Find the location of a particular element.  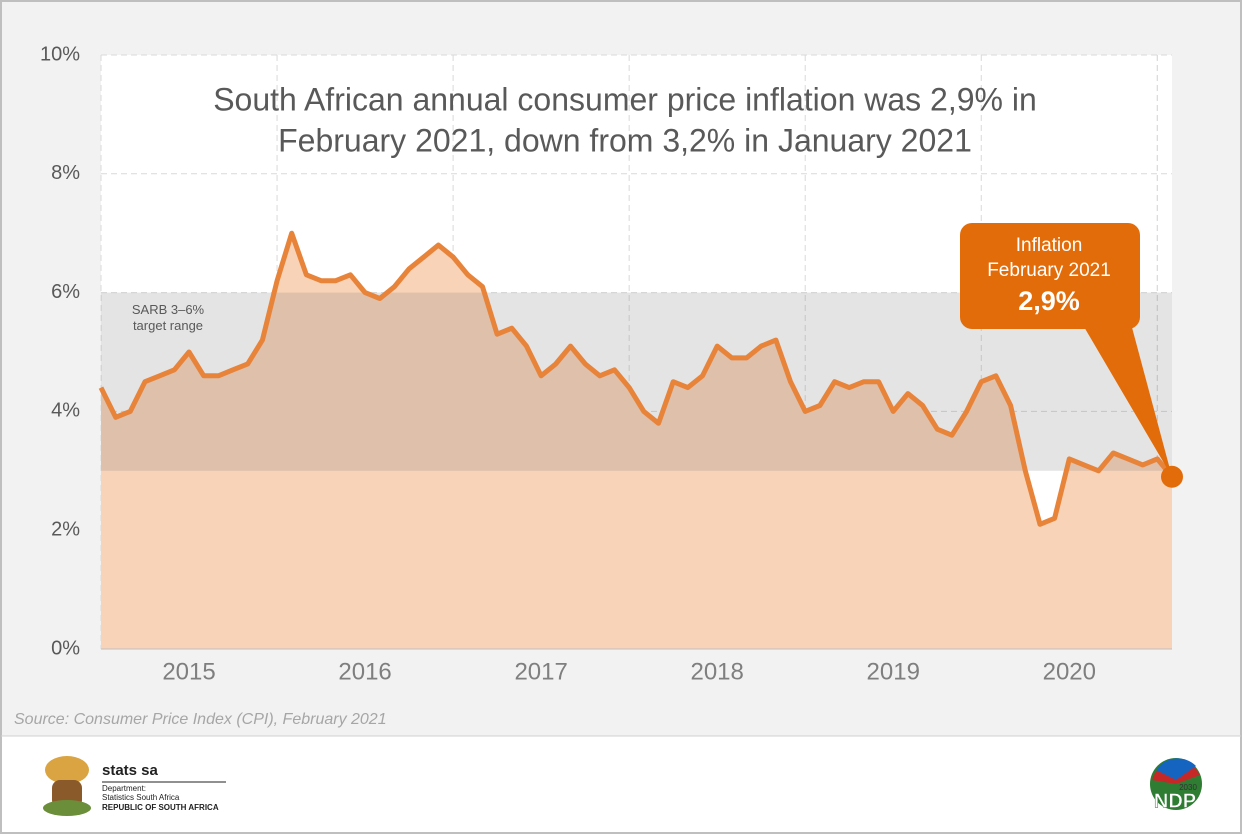

logo-text: REPUBLIC OF SOUTH AFRICA is located at coordinates (160, 807).